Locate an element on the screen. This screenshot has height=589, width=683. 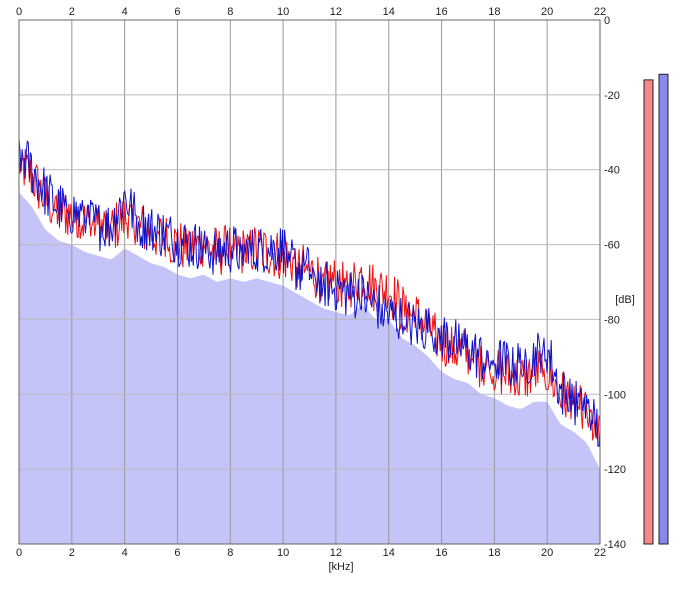
y-tick-label-0: 0 is located at coordinates (607, 21).